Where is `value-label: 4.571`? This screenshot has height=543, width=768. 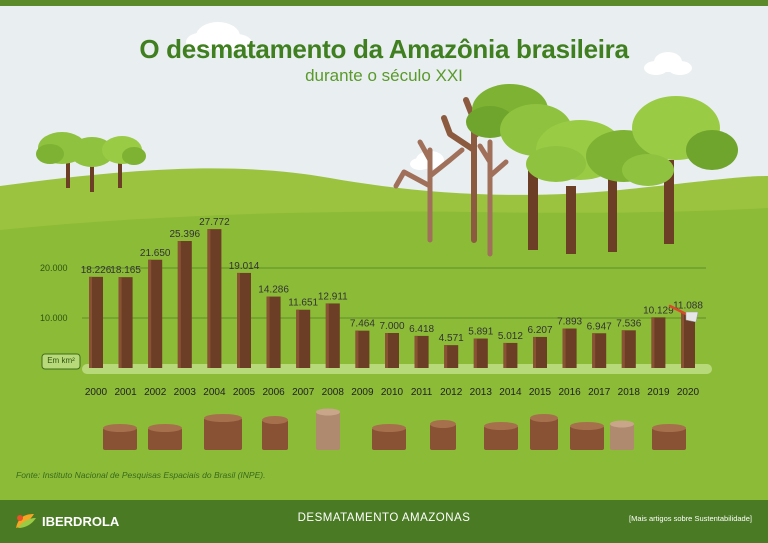
value-label: 4.571 is located at coordinates (451, 338).